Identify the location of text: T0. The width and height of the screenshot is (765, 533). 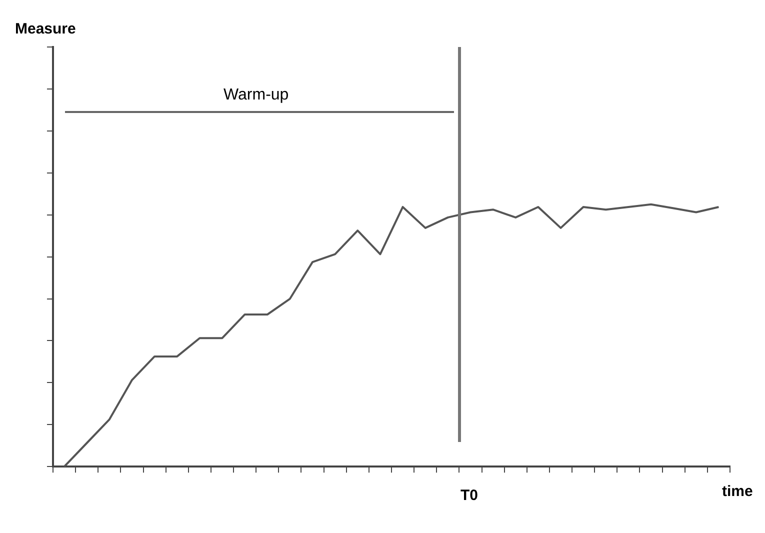
(469, 495).